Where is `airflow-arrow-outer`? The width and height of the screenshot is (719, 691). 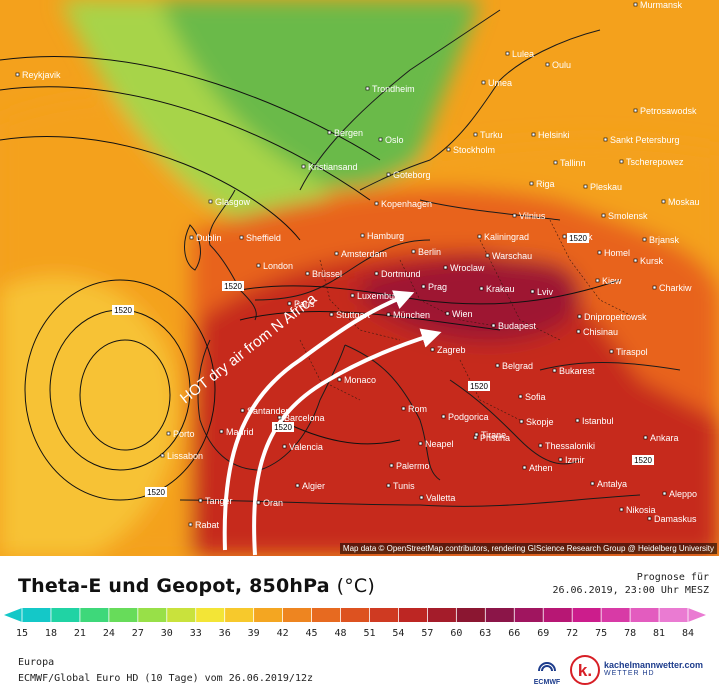
airflow-arrow-outer is located at coordinates (347, 442).